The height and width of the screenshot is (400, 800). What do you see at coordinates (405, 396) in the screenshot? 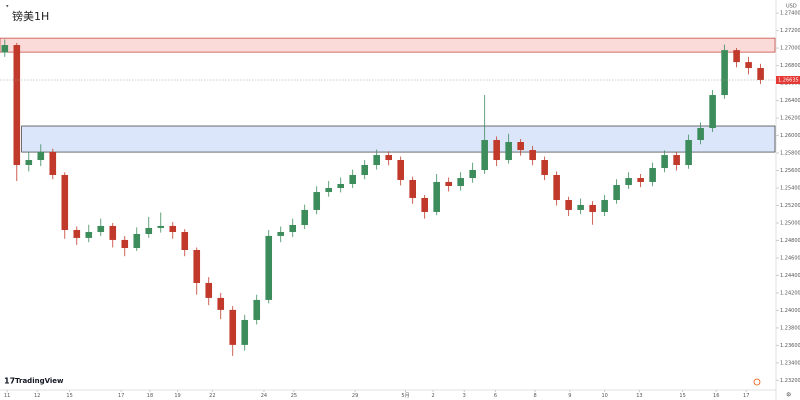
I see `x-tick-label: 5月` at bounding box center [405, 396].